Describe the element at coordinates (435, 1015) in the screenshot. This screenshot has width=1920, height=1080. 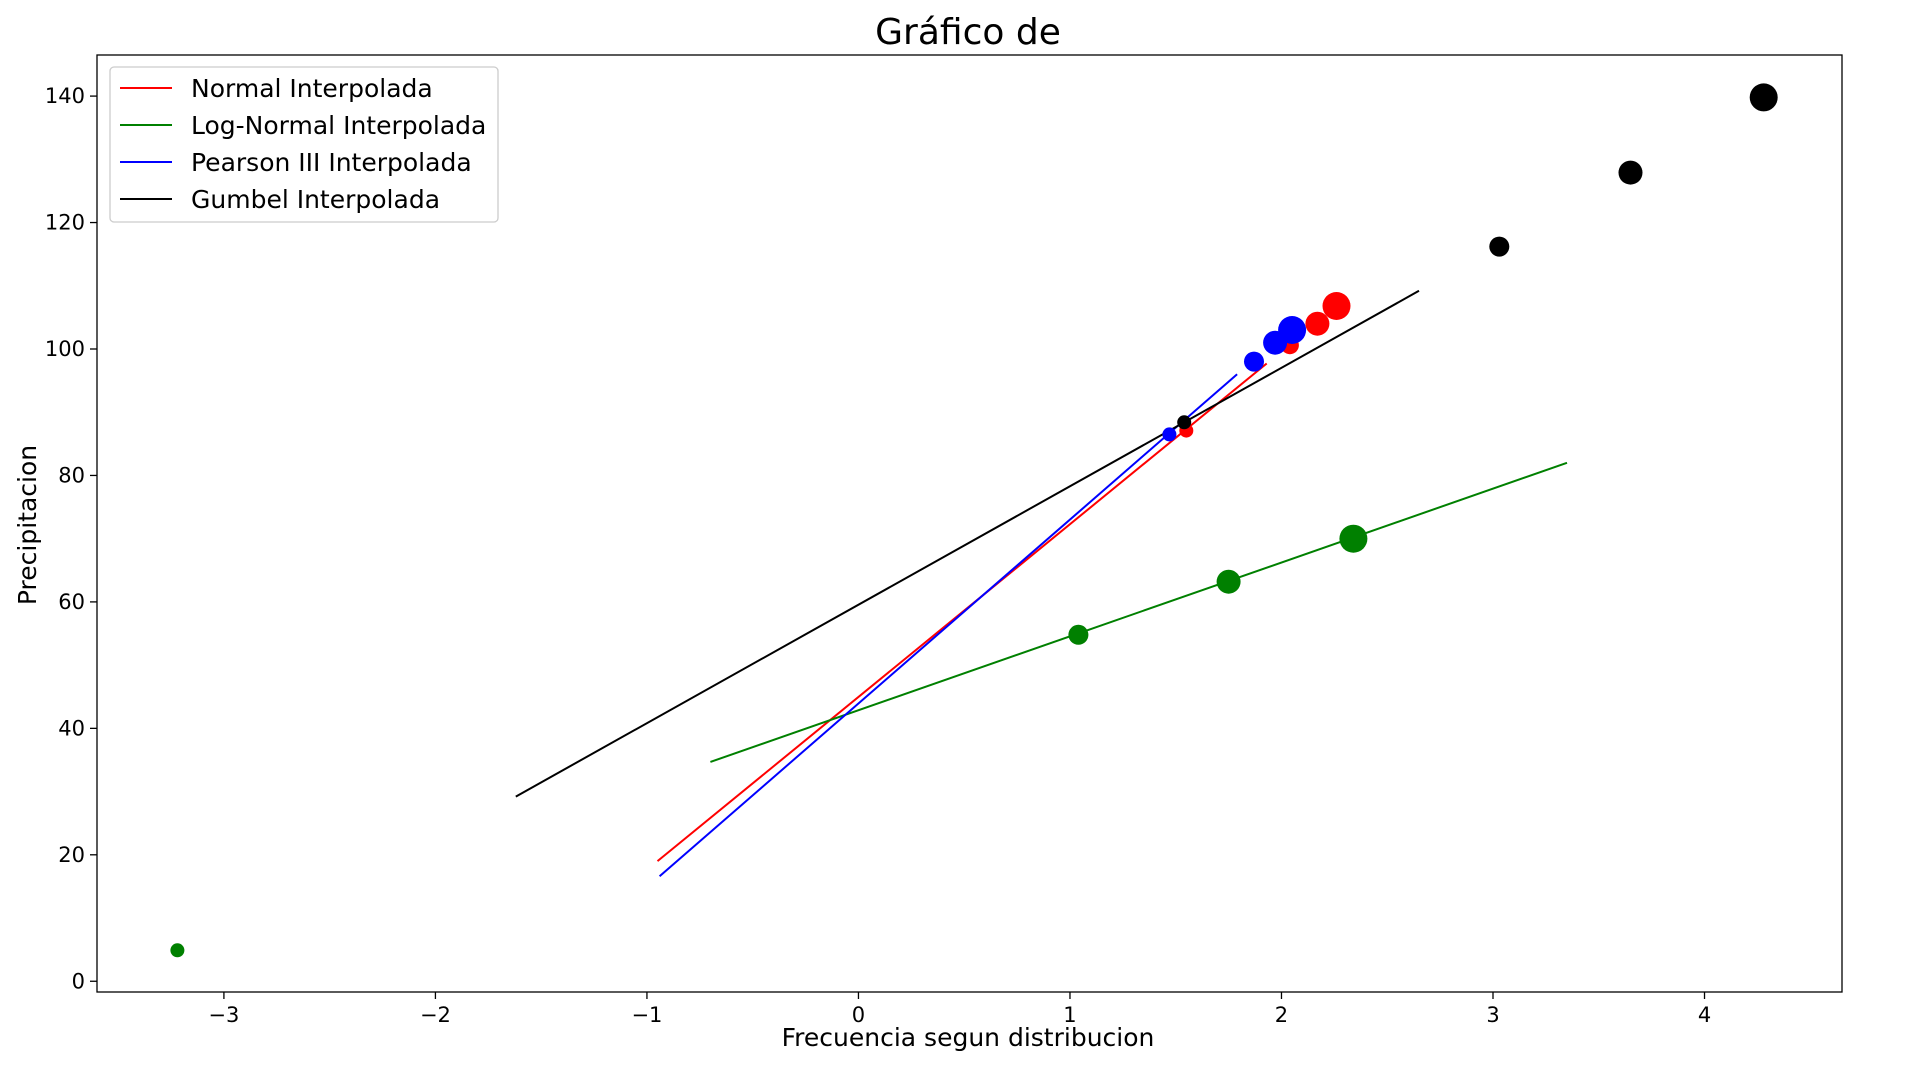
I see `x-tick-label: −2` at that location.